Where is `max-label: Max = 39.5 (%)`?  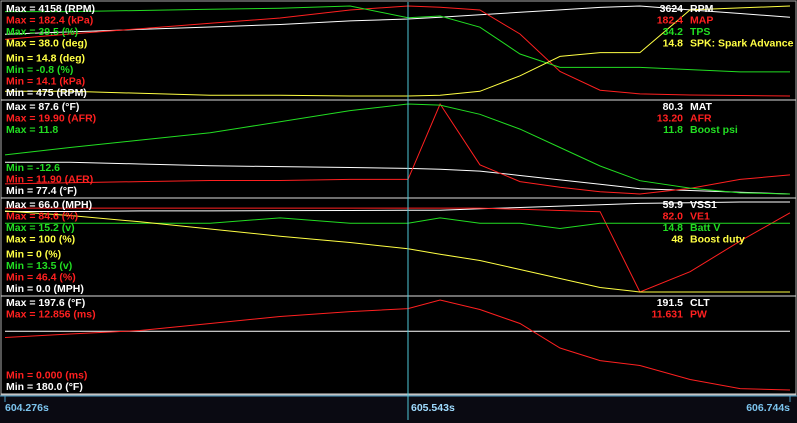
max-label: Max = 39.5 (%) is located at coordinates (42, 32).